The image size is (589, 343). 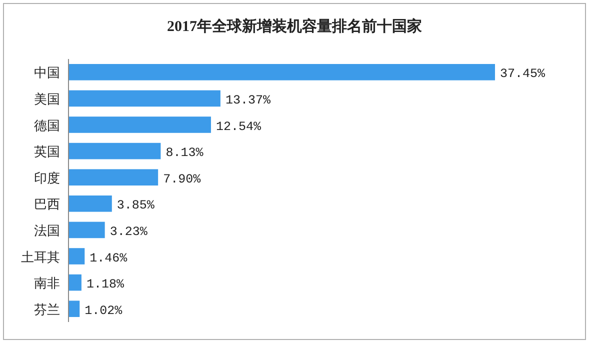 What do you see at coordinates (47, 205) in the screenshot?
I see `y-tick-label: 巴西` at bounding box center [47, 205].